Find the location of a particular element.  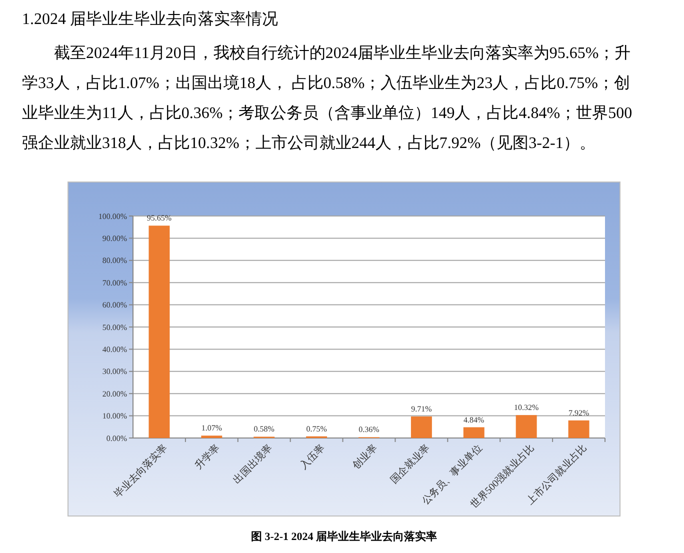

x-tick-label: 入伍率 is located at coordinates (312, 457).